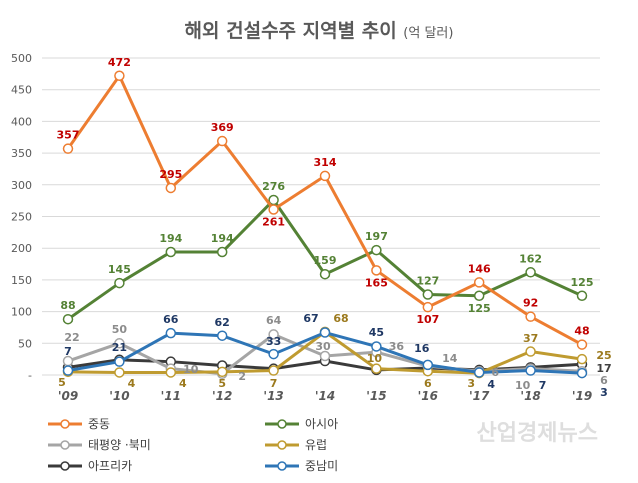 The width and height of the screenshot is (638, 483). Describe the element at coordinates (21, 248) in the screenshot. I see `y-tick-label: 200` at that location.